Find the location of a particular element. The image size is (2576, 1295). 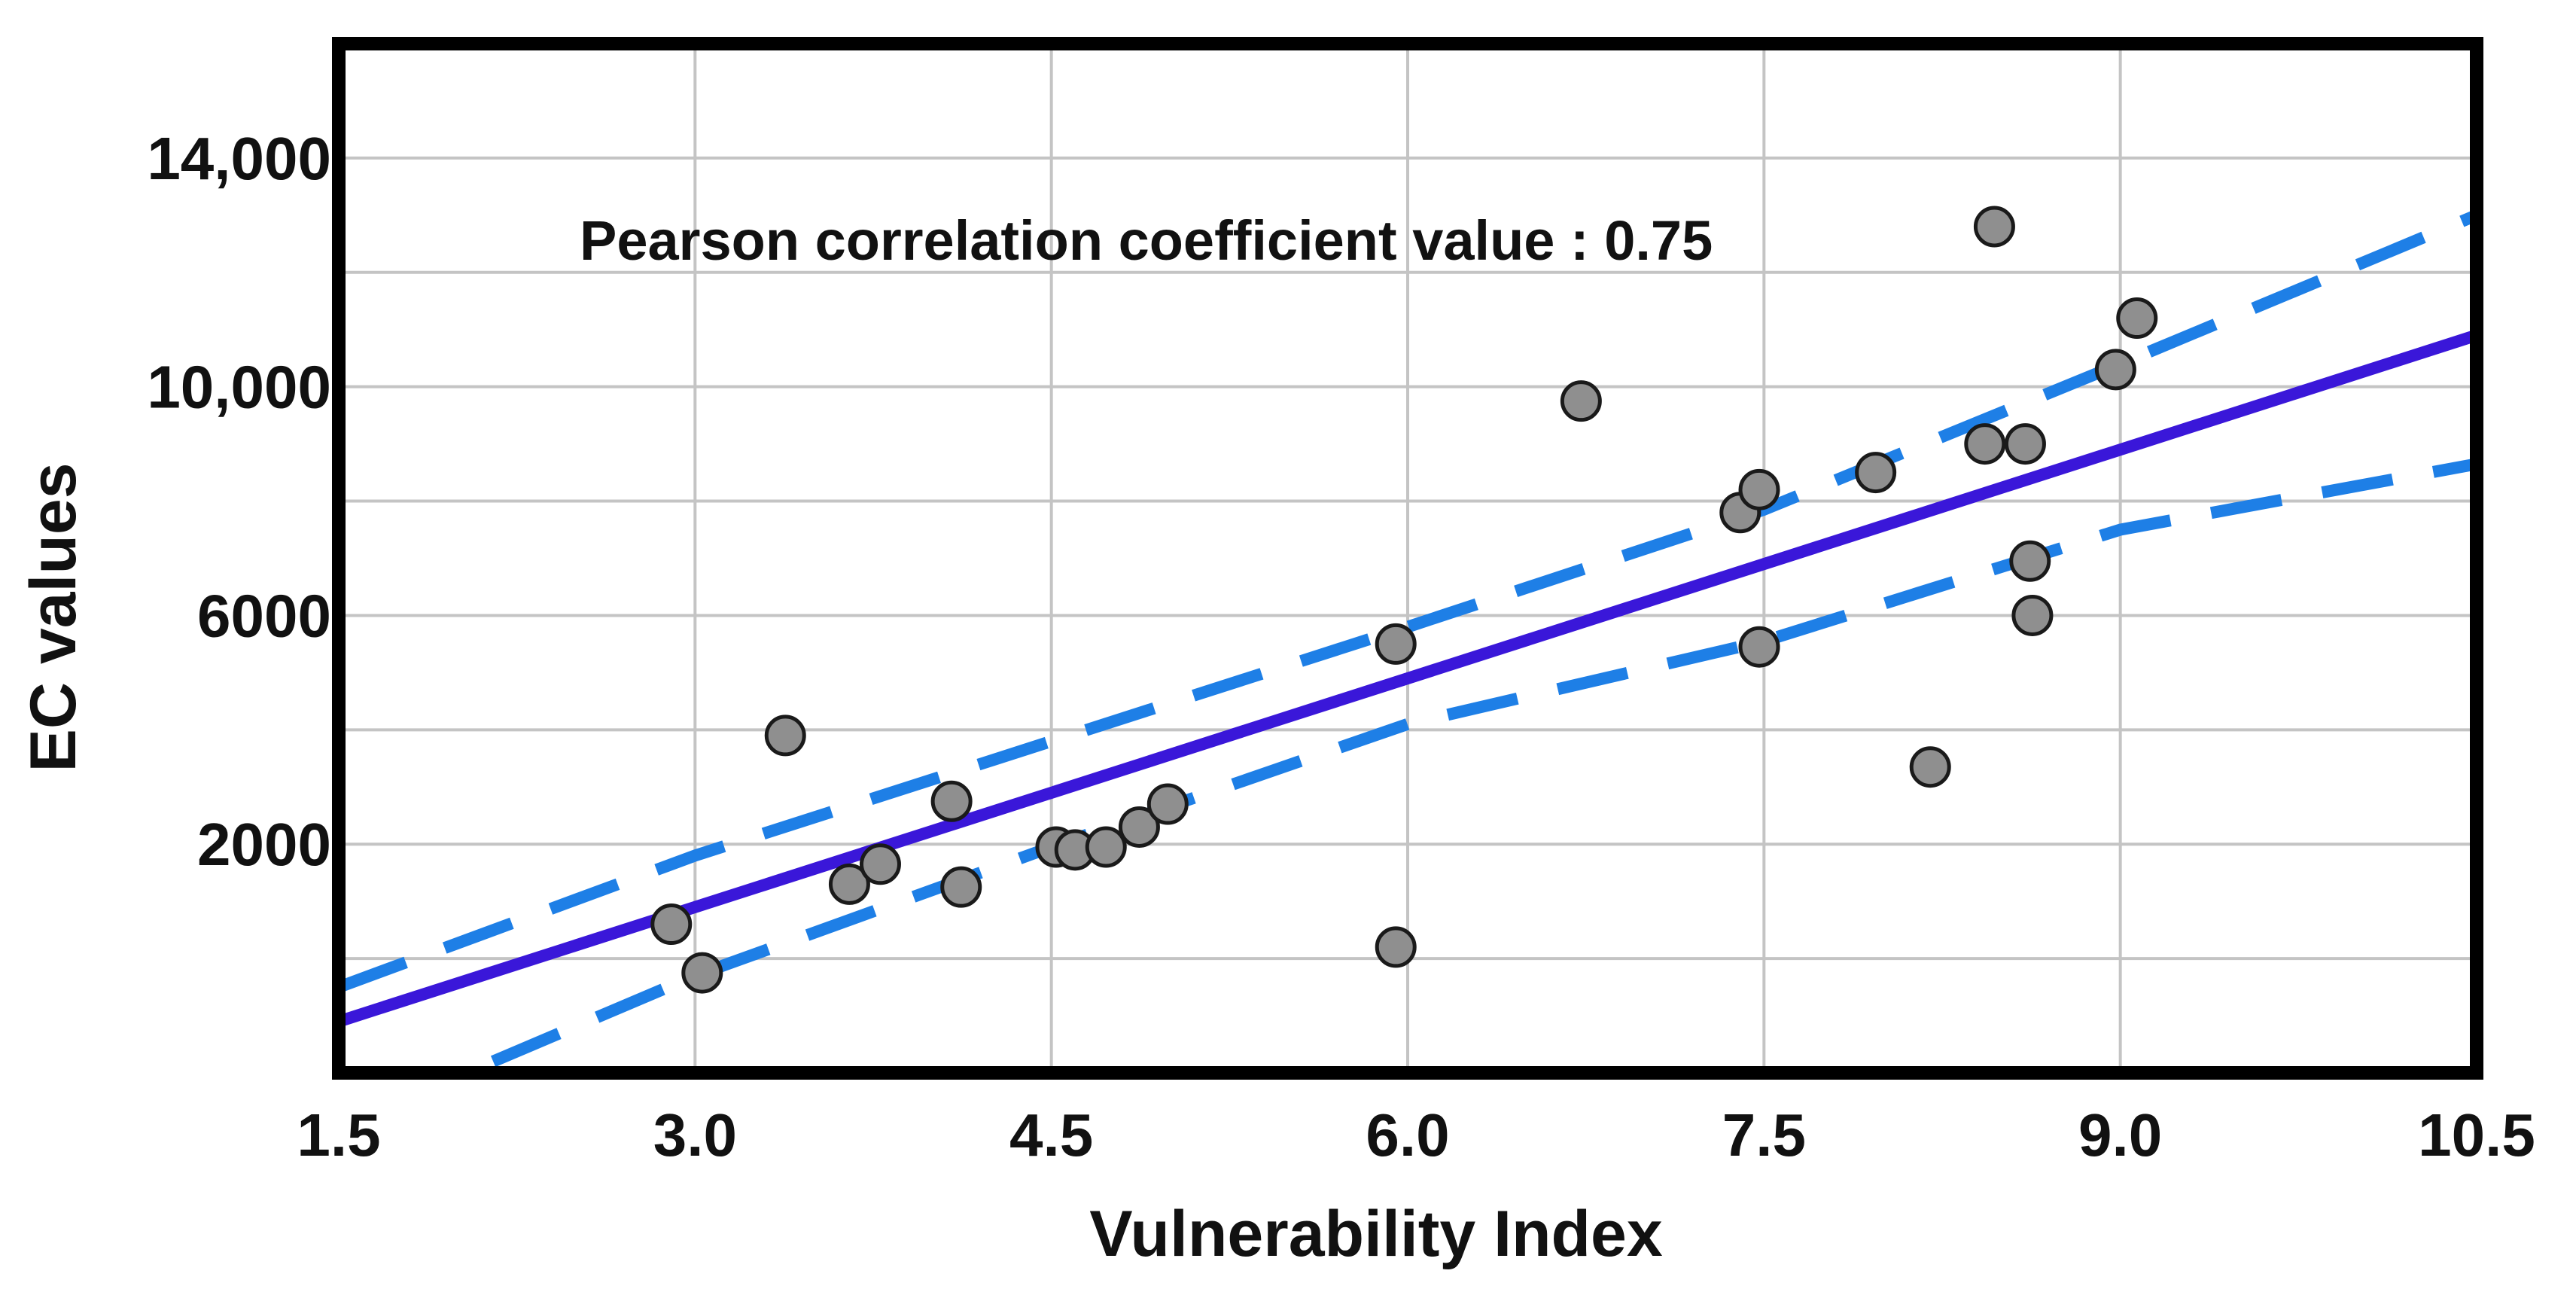

x-tick-label: 3.0 is located at coordinates (695, 1135).